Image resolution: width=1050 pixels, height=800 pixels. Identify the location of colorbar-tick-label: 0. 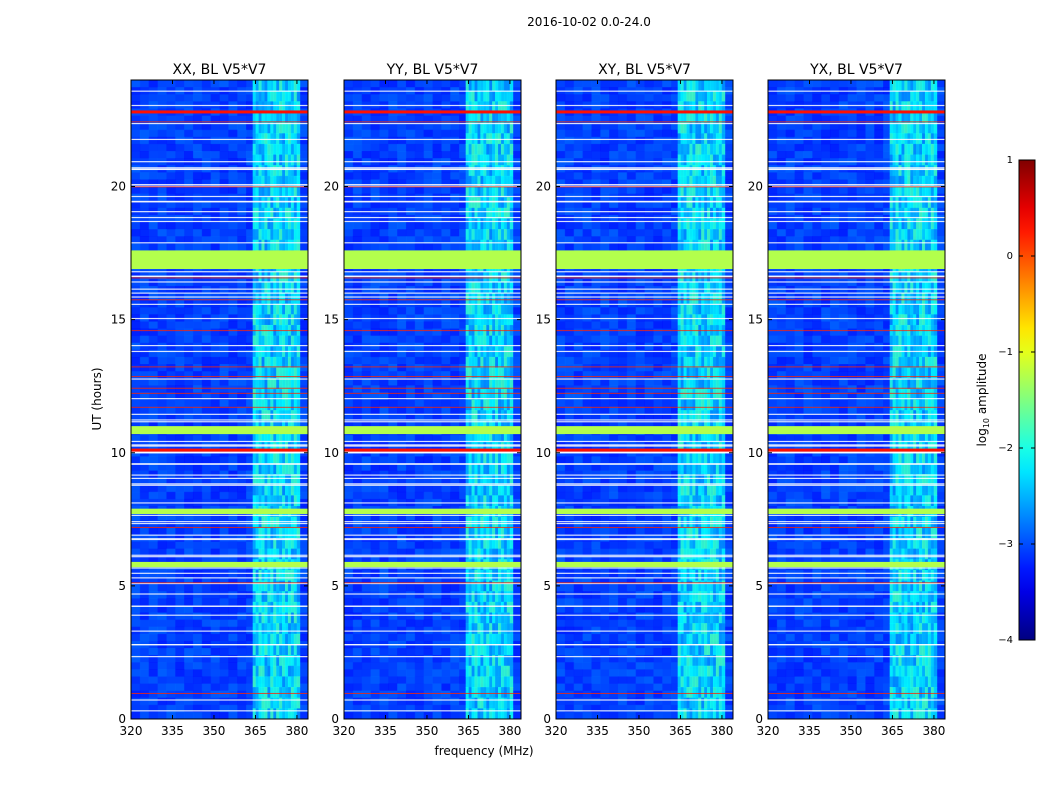
(1010, 256).